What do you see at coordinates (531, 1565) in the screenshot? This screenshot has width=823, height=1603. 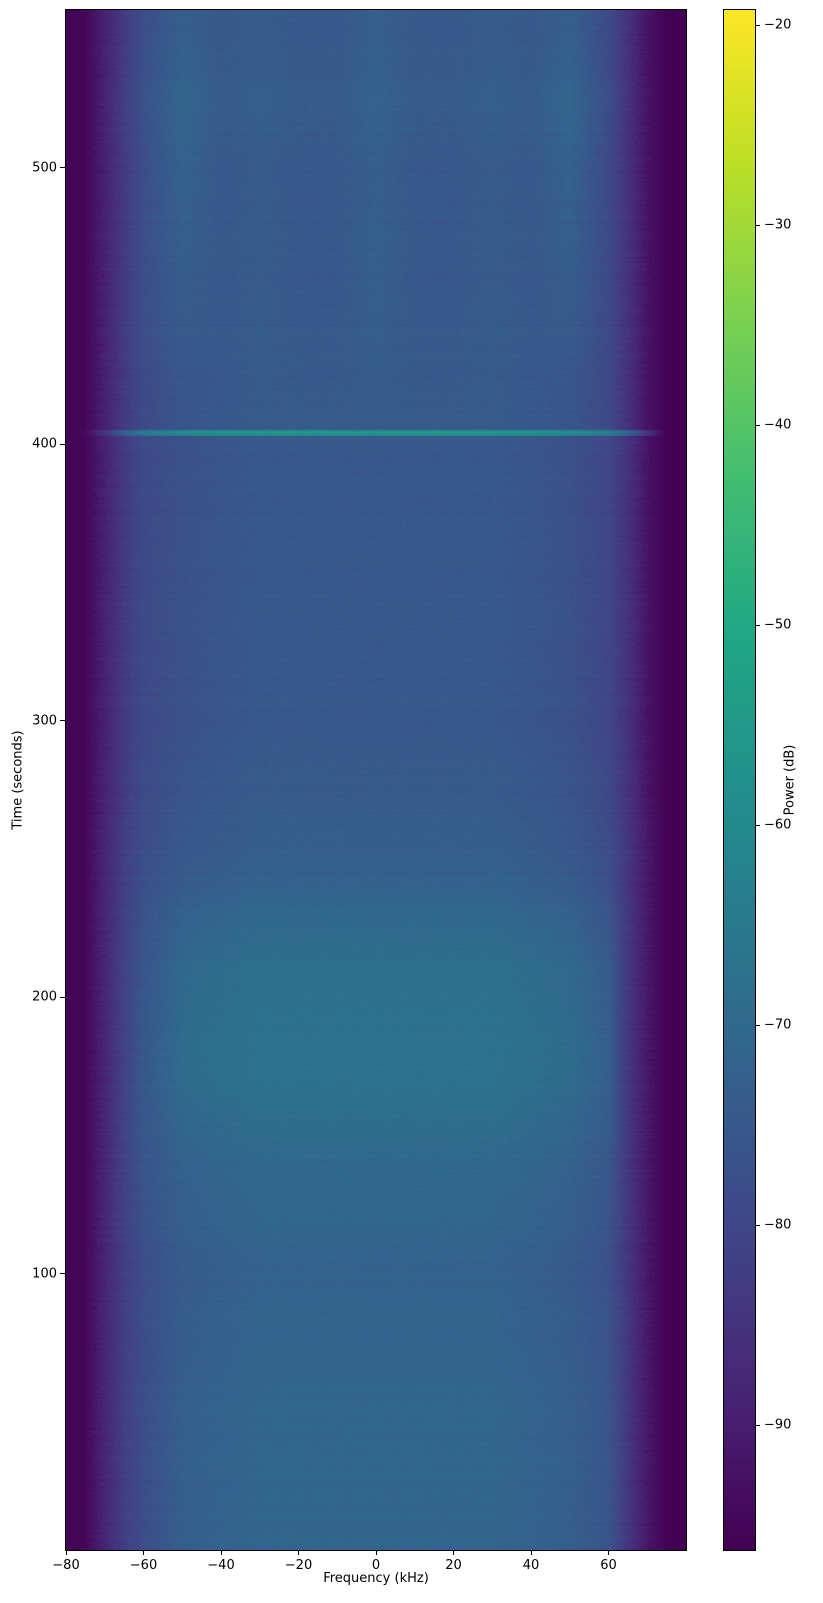 I see `x-tick-label: 40` at bounding box center [531, 1565].